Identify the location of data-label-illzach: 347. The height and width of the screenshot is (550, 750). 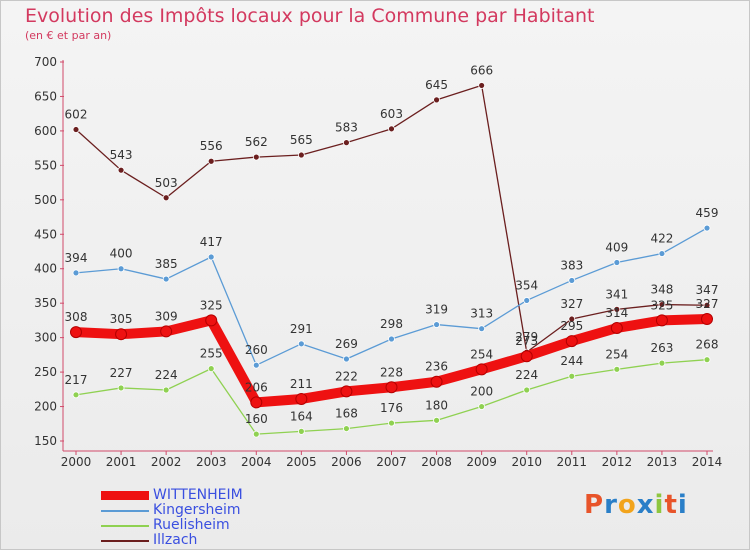
(707, 290).